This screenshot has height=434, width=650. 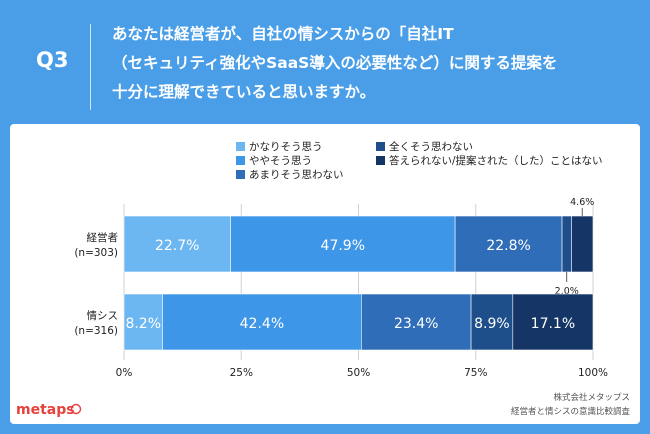 What do you see at coordinates (582, 202) in the screenshot?
I see `data-label-1-5: 4.6%` at bounding box center [582, 202].